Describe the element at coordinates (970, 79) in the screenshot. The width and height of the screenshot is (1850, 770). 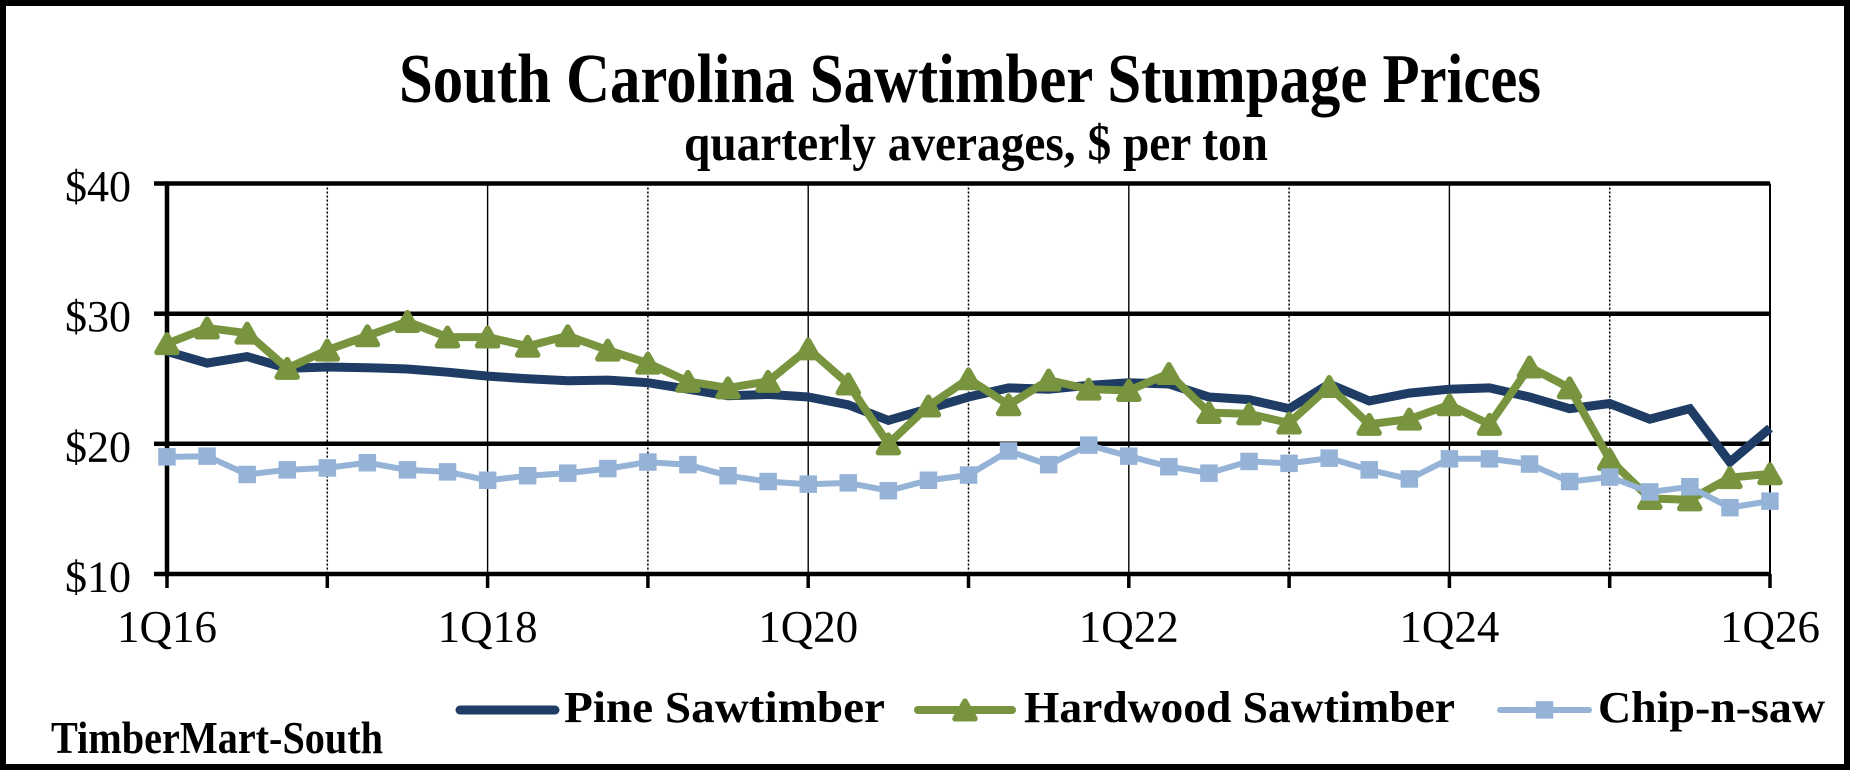
I see `svg-text:South Carolina Sawtimber Stump: South Carolina Sawtimber Stumpage Prices` at that location.